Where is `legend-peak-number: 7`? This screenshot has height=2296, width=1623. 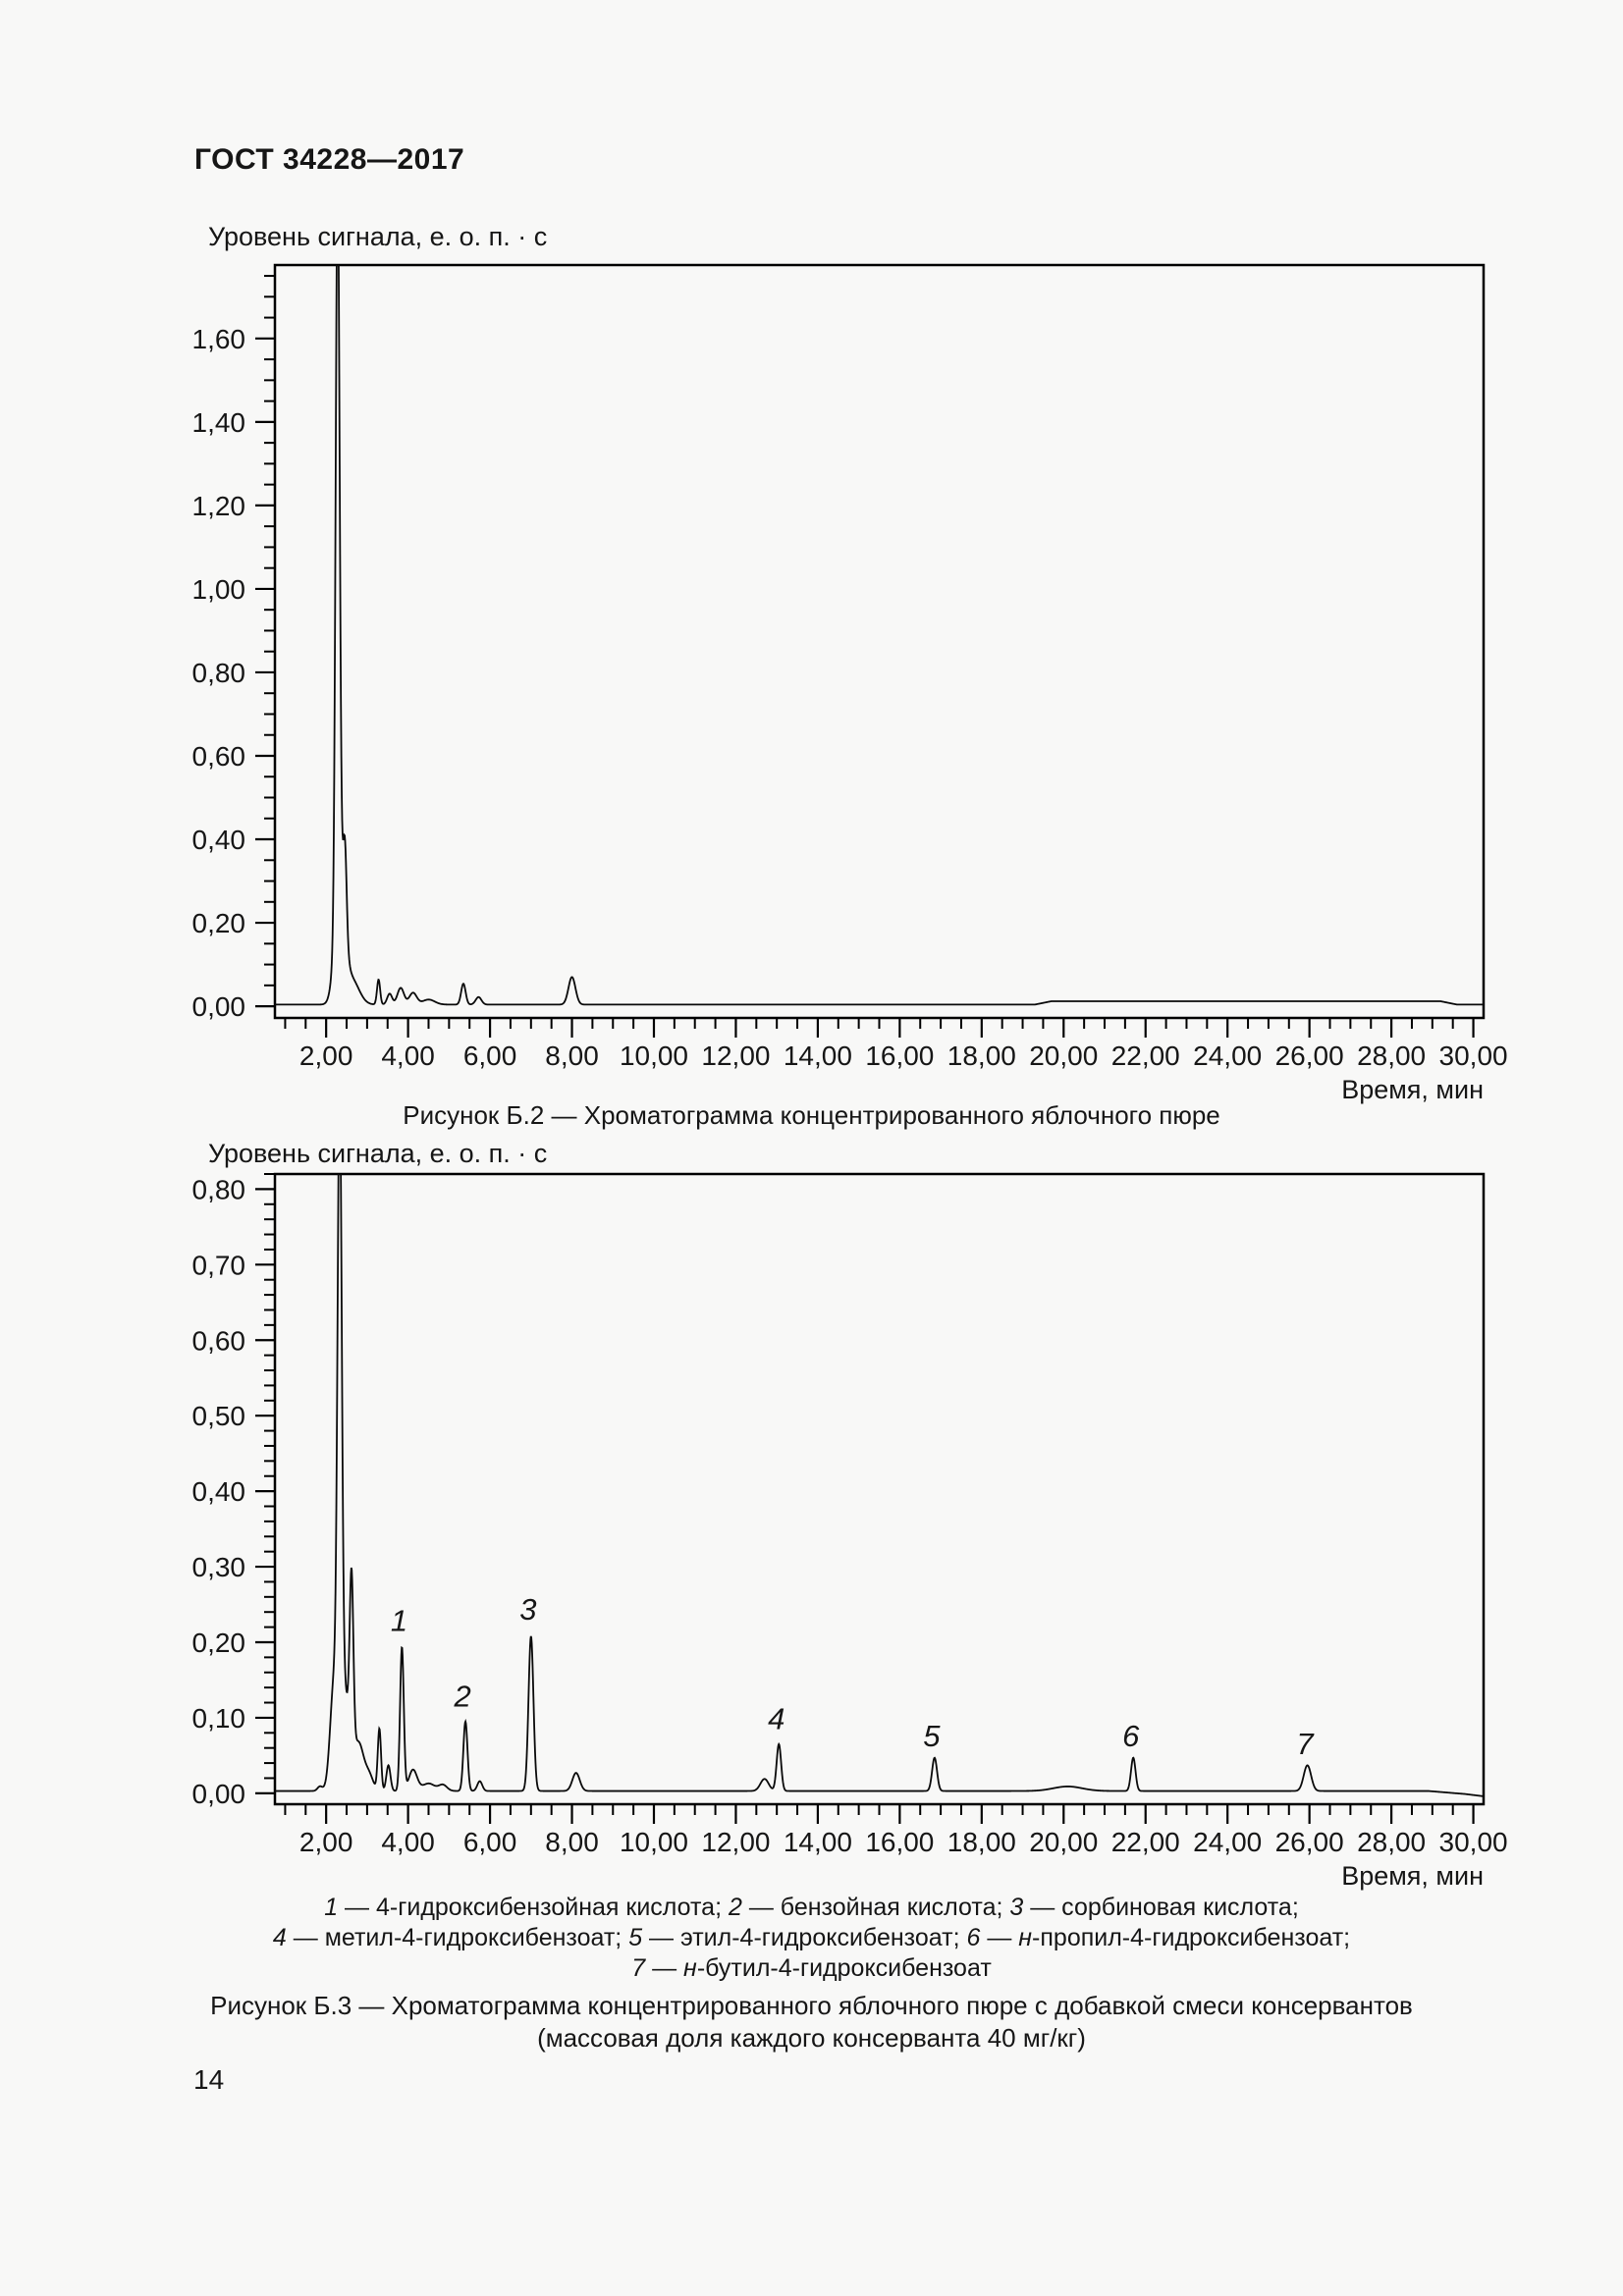 legend-peak-number: 7 is located at coordinates (638, 1968).